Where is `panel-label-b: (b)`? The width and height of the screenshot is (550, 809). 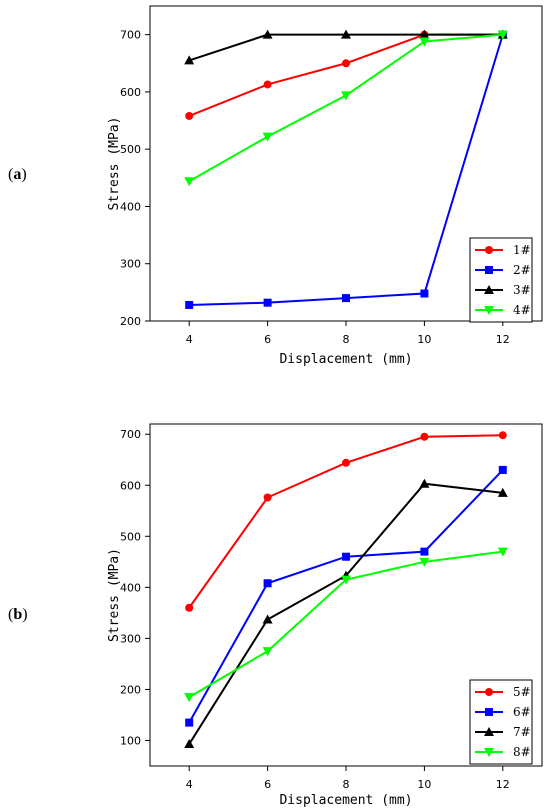
panel-label-b: (b) is located at coordinates (18, 614).